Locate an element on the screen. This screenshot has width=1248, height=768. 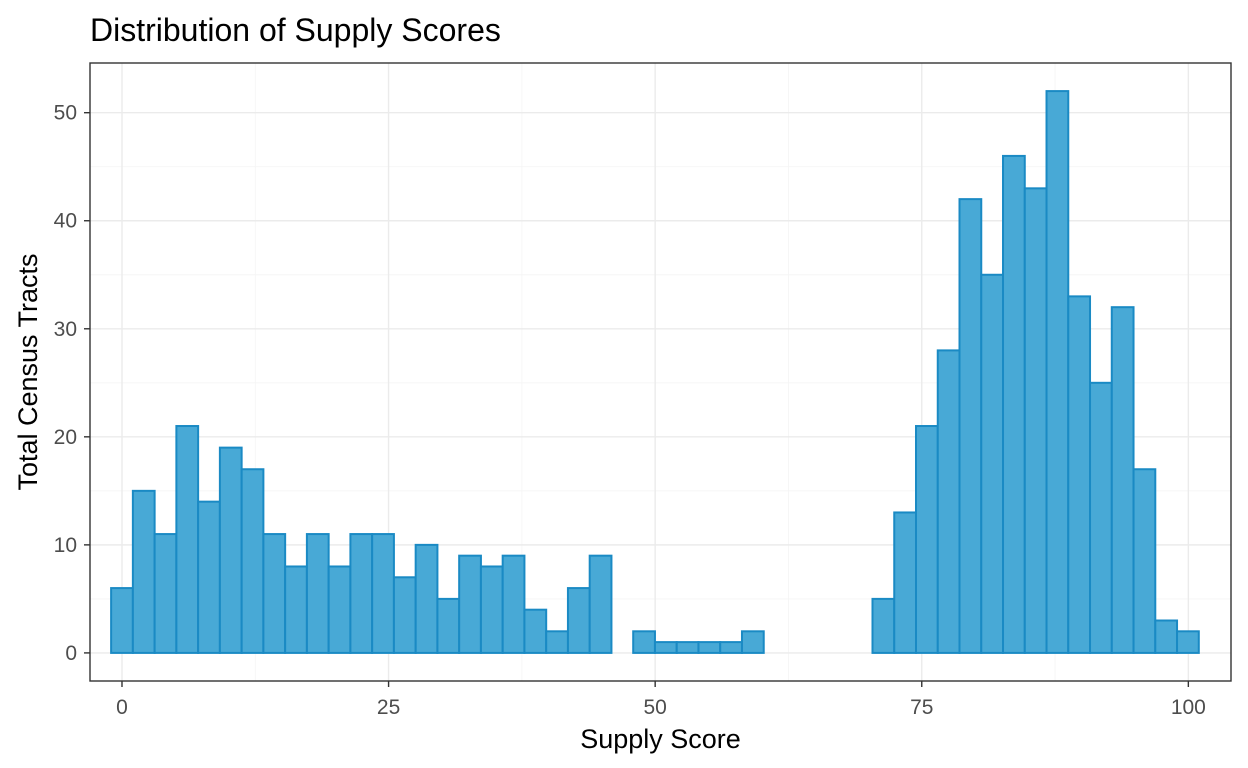
y-tick-label: 10 is located at coordinates (65, 545).